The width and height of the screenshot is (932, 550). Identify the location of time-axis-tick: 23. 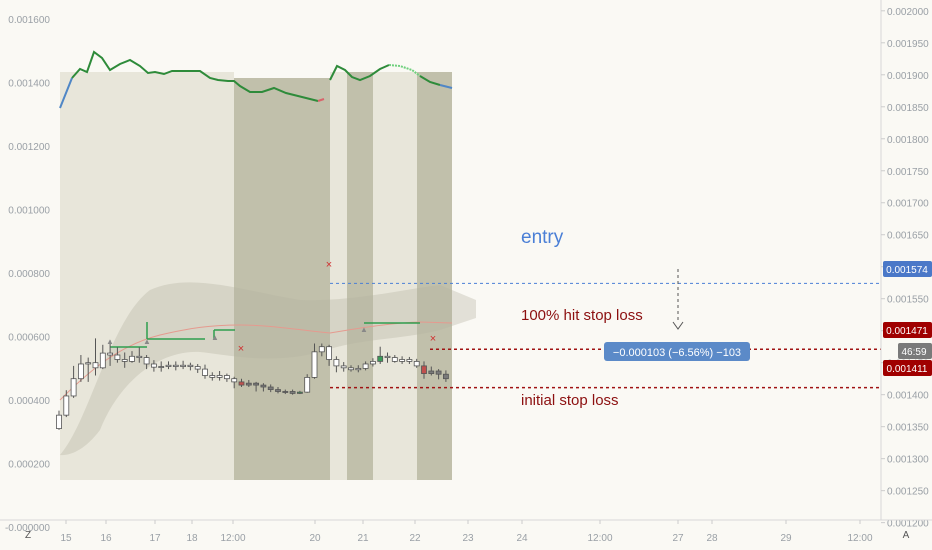
(468, 538).